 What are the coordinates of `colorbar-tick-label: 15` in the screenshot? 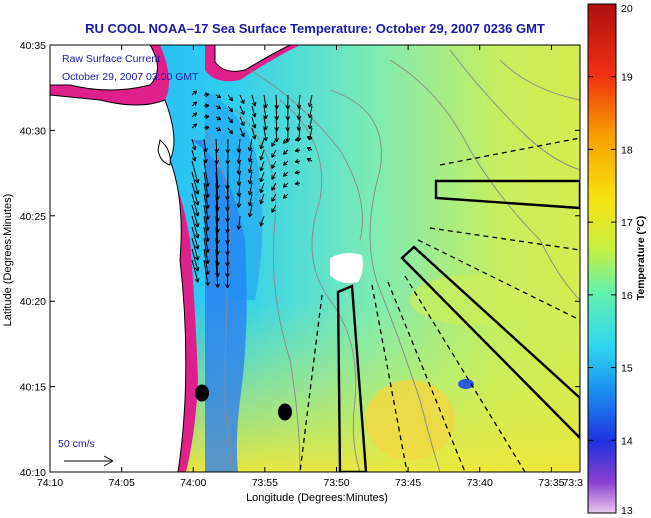 It's located at (627, 369).